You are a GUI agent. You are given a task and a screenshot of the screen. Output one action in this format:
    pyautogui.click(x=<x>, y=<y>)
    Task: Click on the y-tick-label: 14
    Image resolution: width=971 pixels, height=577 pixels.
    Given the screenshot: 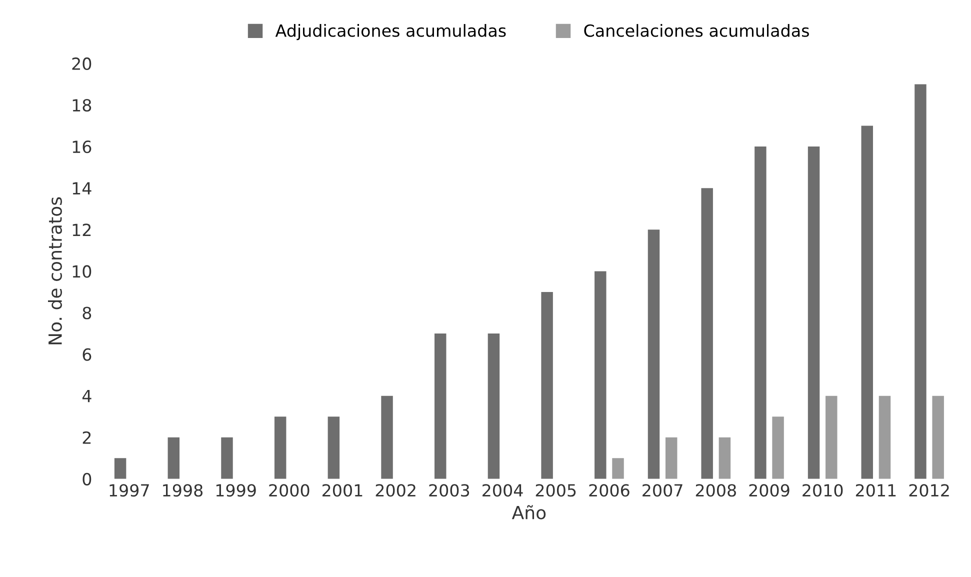 What is the action you would take?
    pyautogui.click(x=82, y=188)
    